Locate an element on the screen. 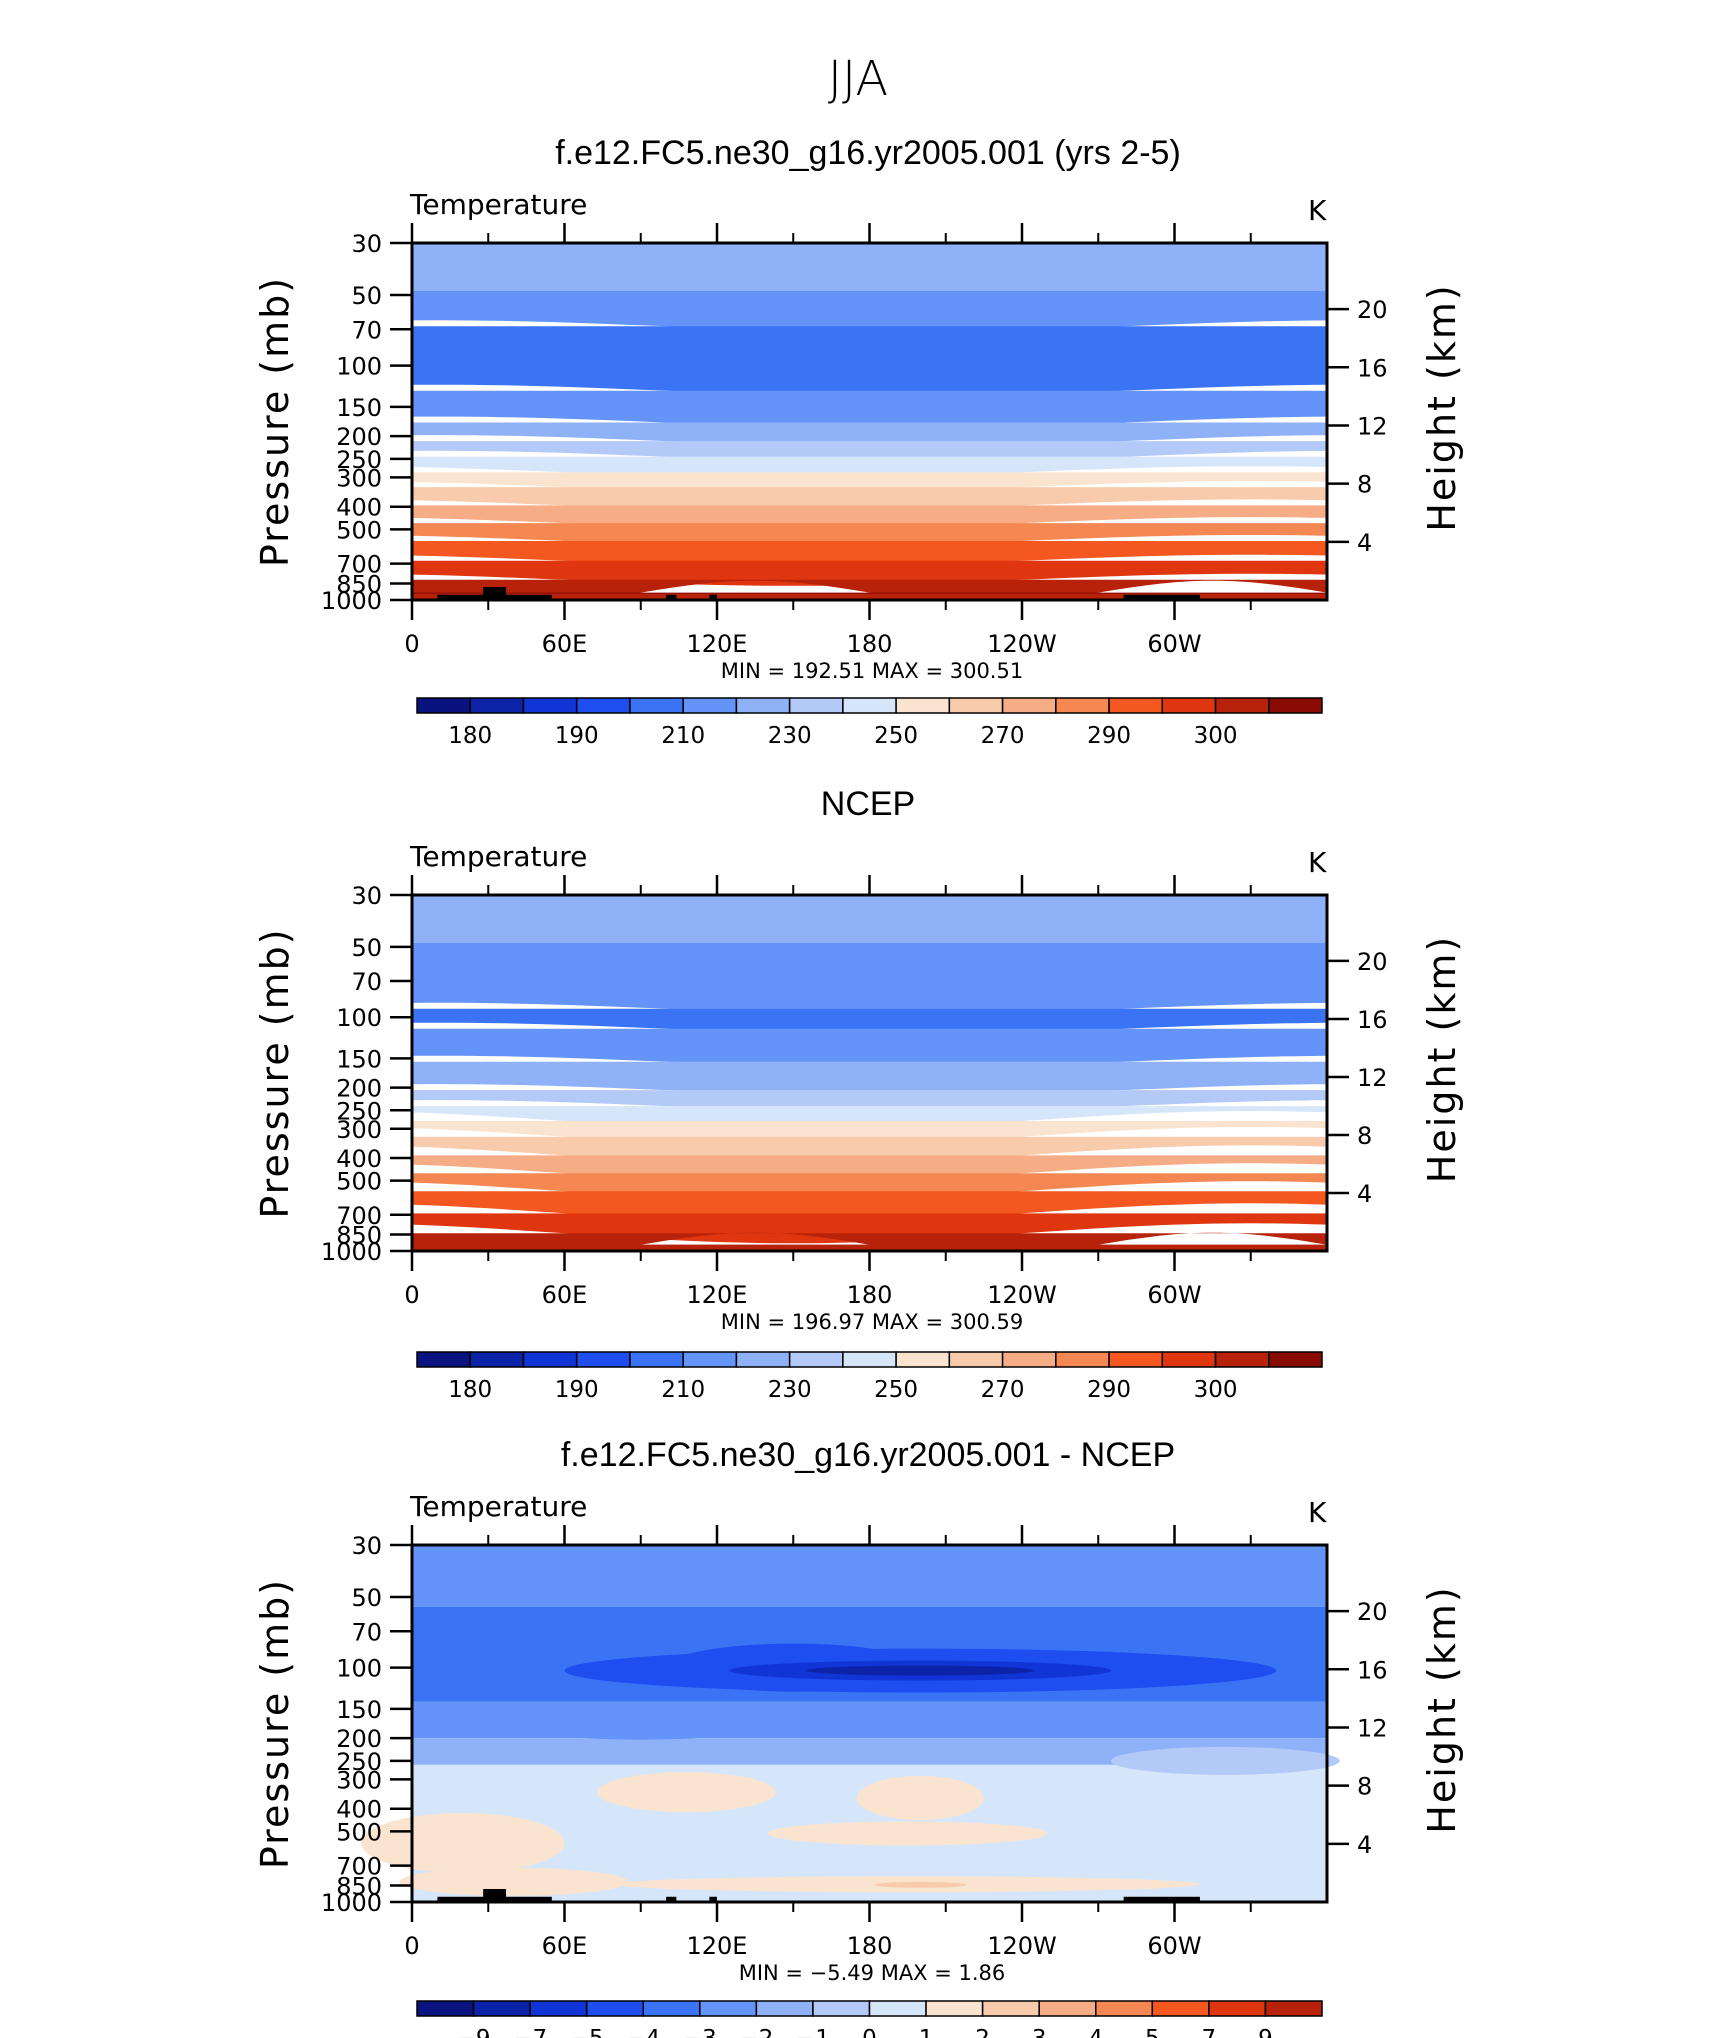  y2-tick-label: 12 is located at coordinates (1372, 1078).